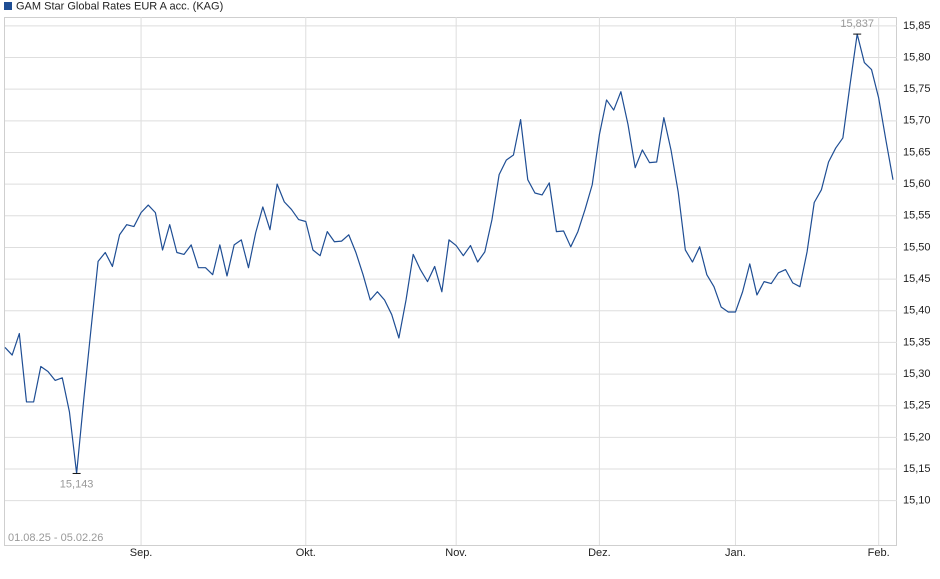 This screenshot has height=579, width=940. I want to click on y-tick-label: 15,20, so click(917, 437).